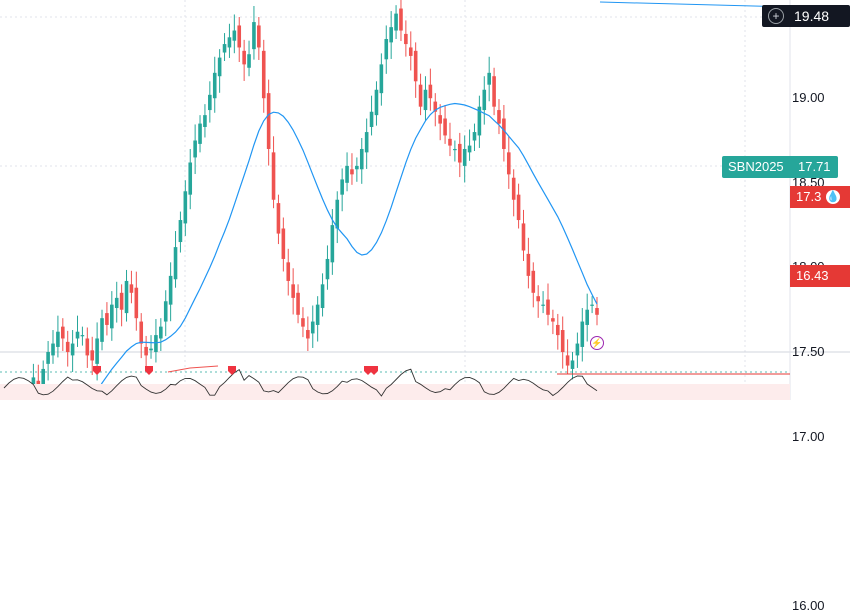 This screenshot has width=850, height=613. I want to click on oscillator-line, so click(300, 382).